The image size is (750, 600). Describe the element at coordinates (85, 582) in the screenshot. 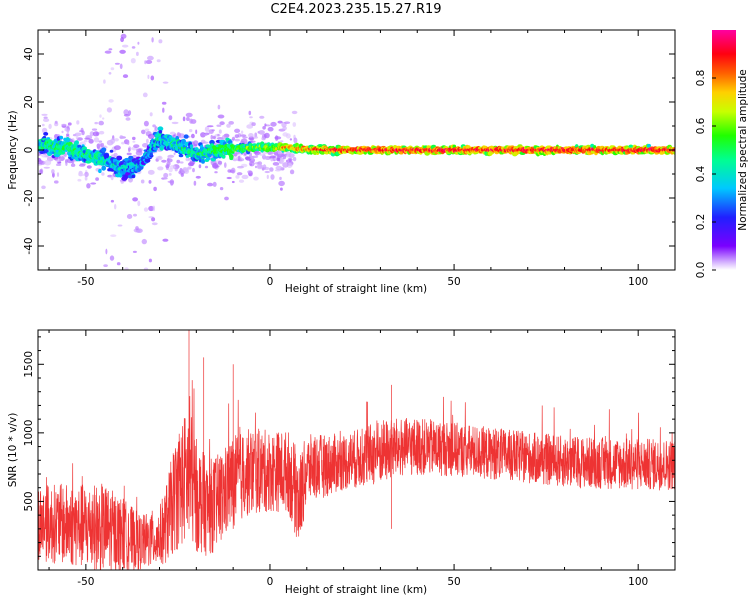

I see `x-tick-label: -50` at that location.